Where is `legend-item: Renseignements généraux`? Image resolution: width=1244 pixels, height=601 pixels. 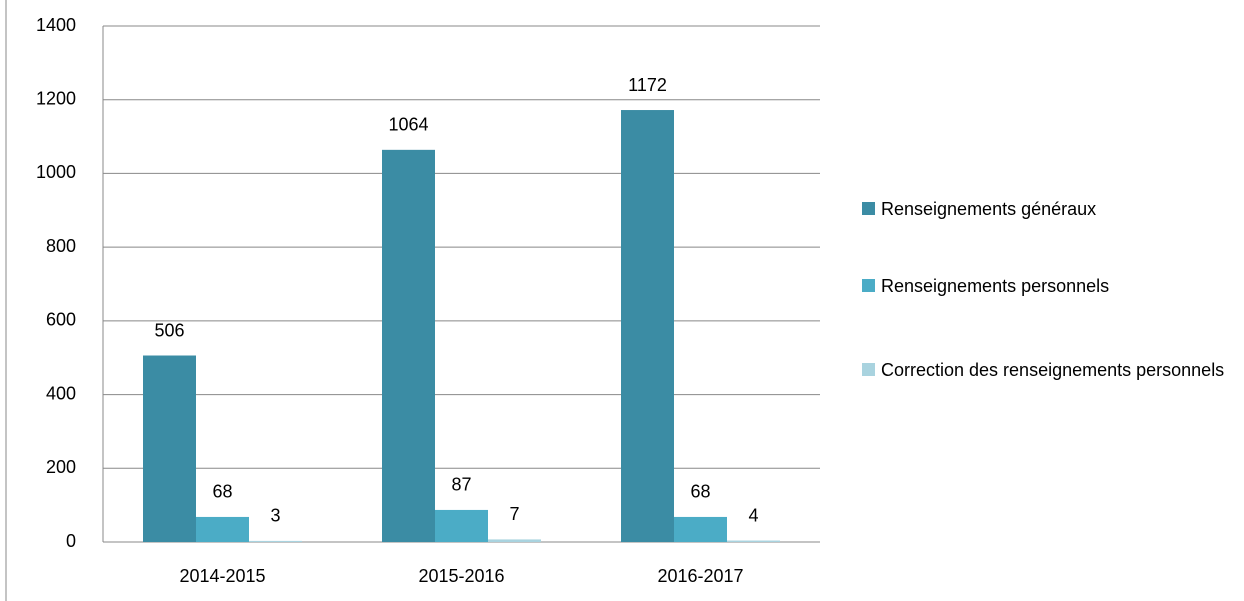
legend-item: Renseignements généraux is located at coordinates (1051, 209).